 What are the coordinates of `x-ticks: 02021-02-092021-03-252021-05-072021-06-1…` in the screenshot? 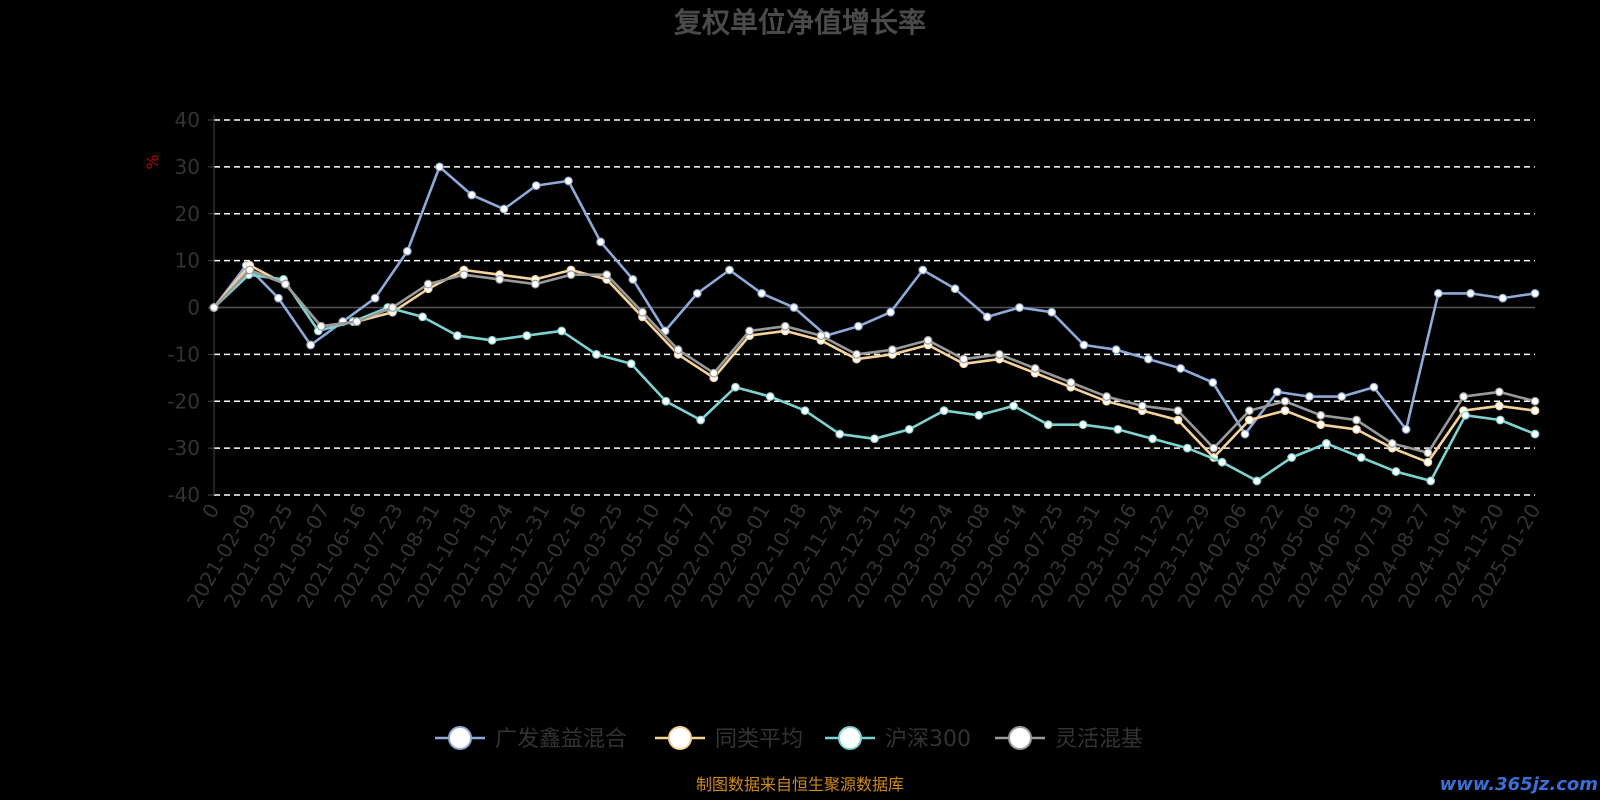 It's located at (863, 556).